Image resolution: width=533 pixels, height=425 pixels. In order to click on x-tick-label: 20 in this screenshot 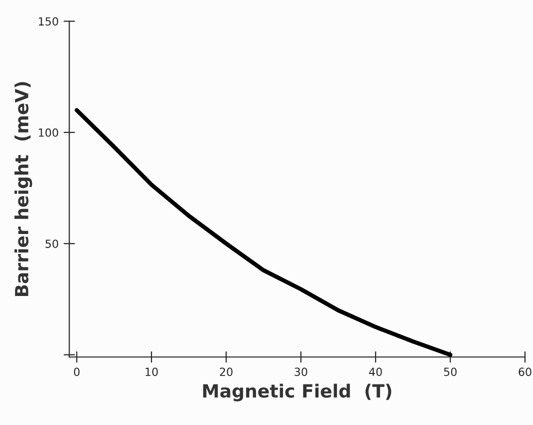, I will do `click(226, 372)`.